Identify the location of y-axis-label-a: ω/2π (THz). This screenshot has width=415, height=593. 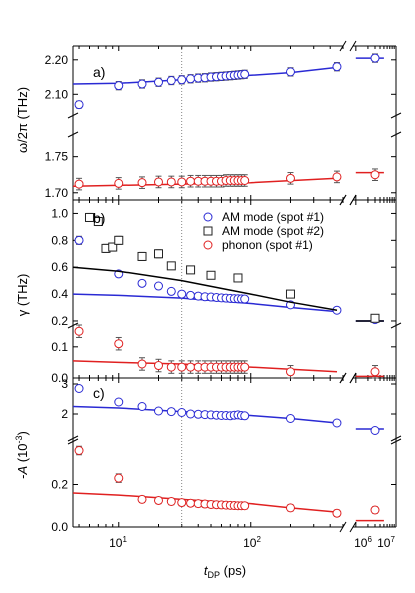
(22, 120).